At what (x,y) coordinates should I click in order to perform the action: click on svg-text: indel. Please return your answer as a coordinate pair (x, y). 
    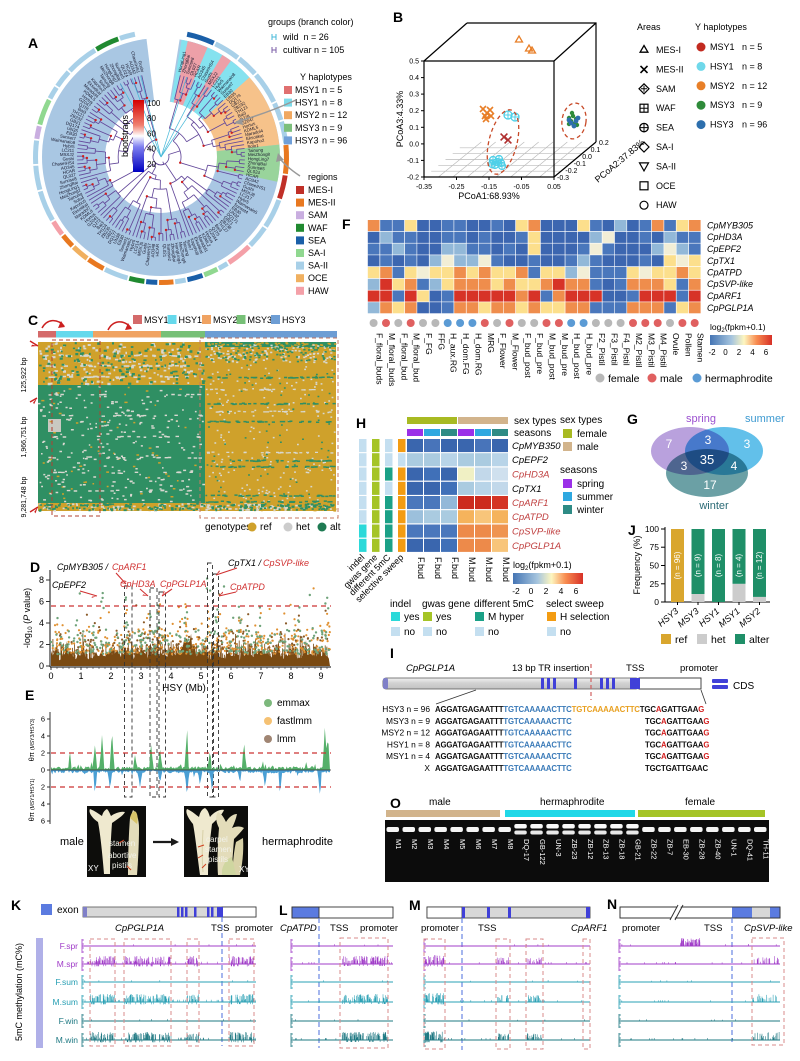
    Looking at the image, I should click on (400, 604).